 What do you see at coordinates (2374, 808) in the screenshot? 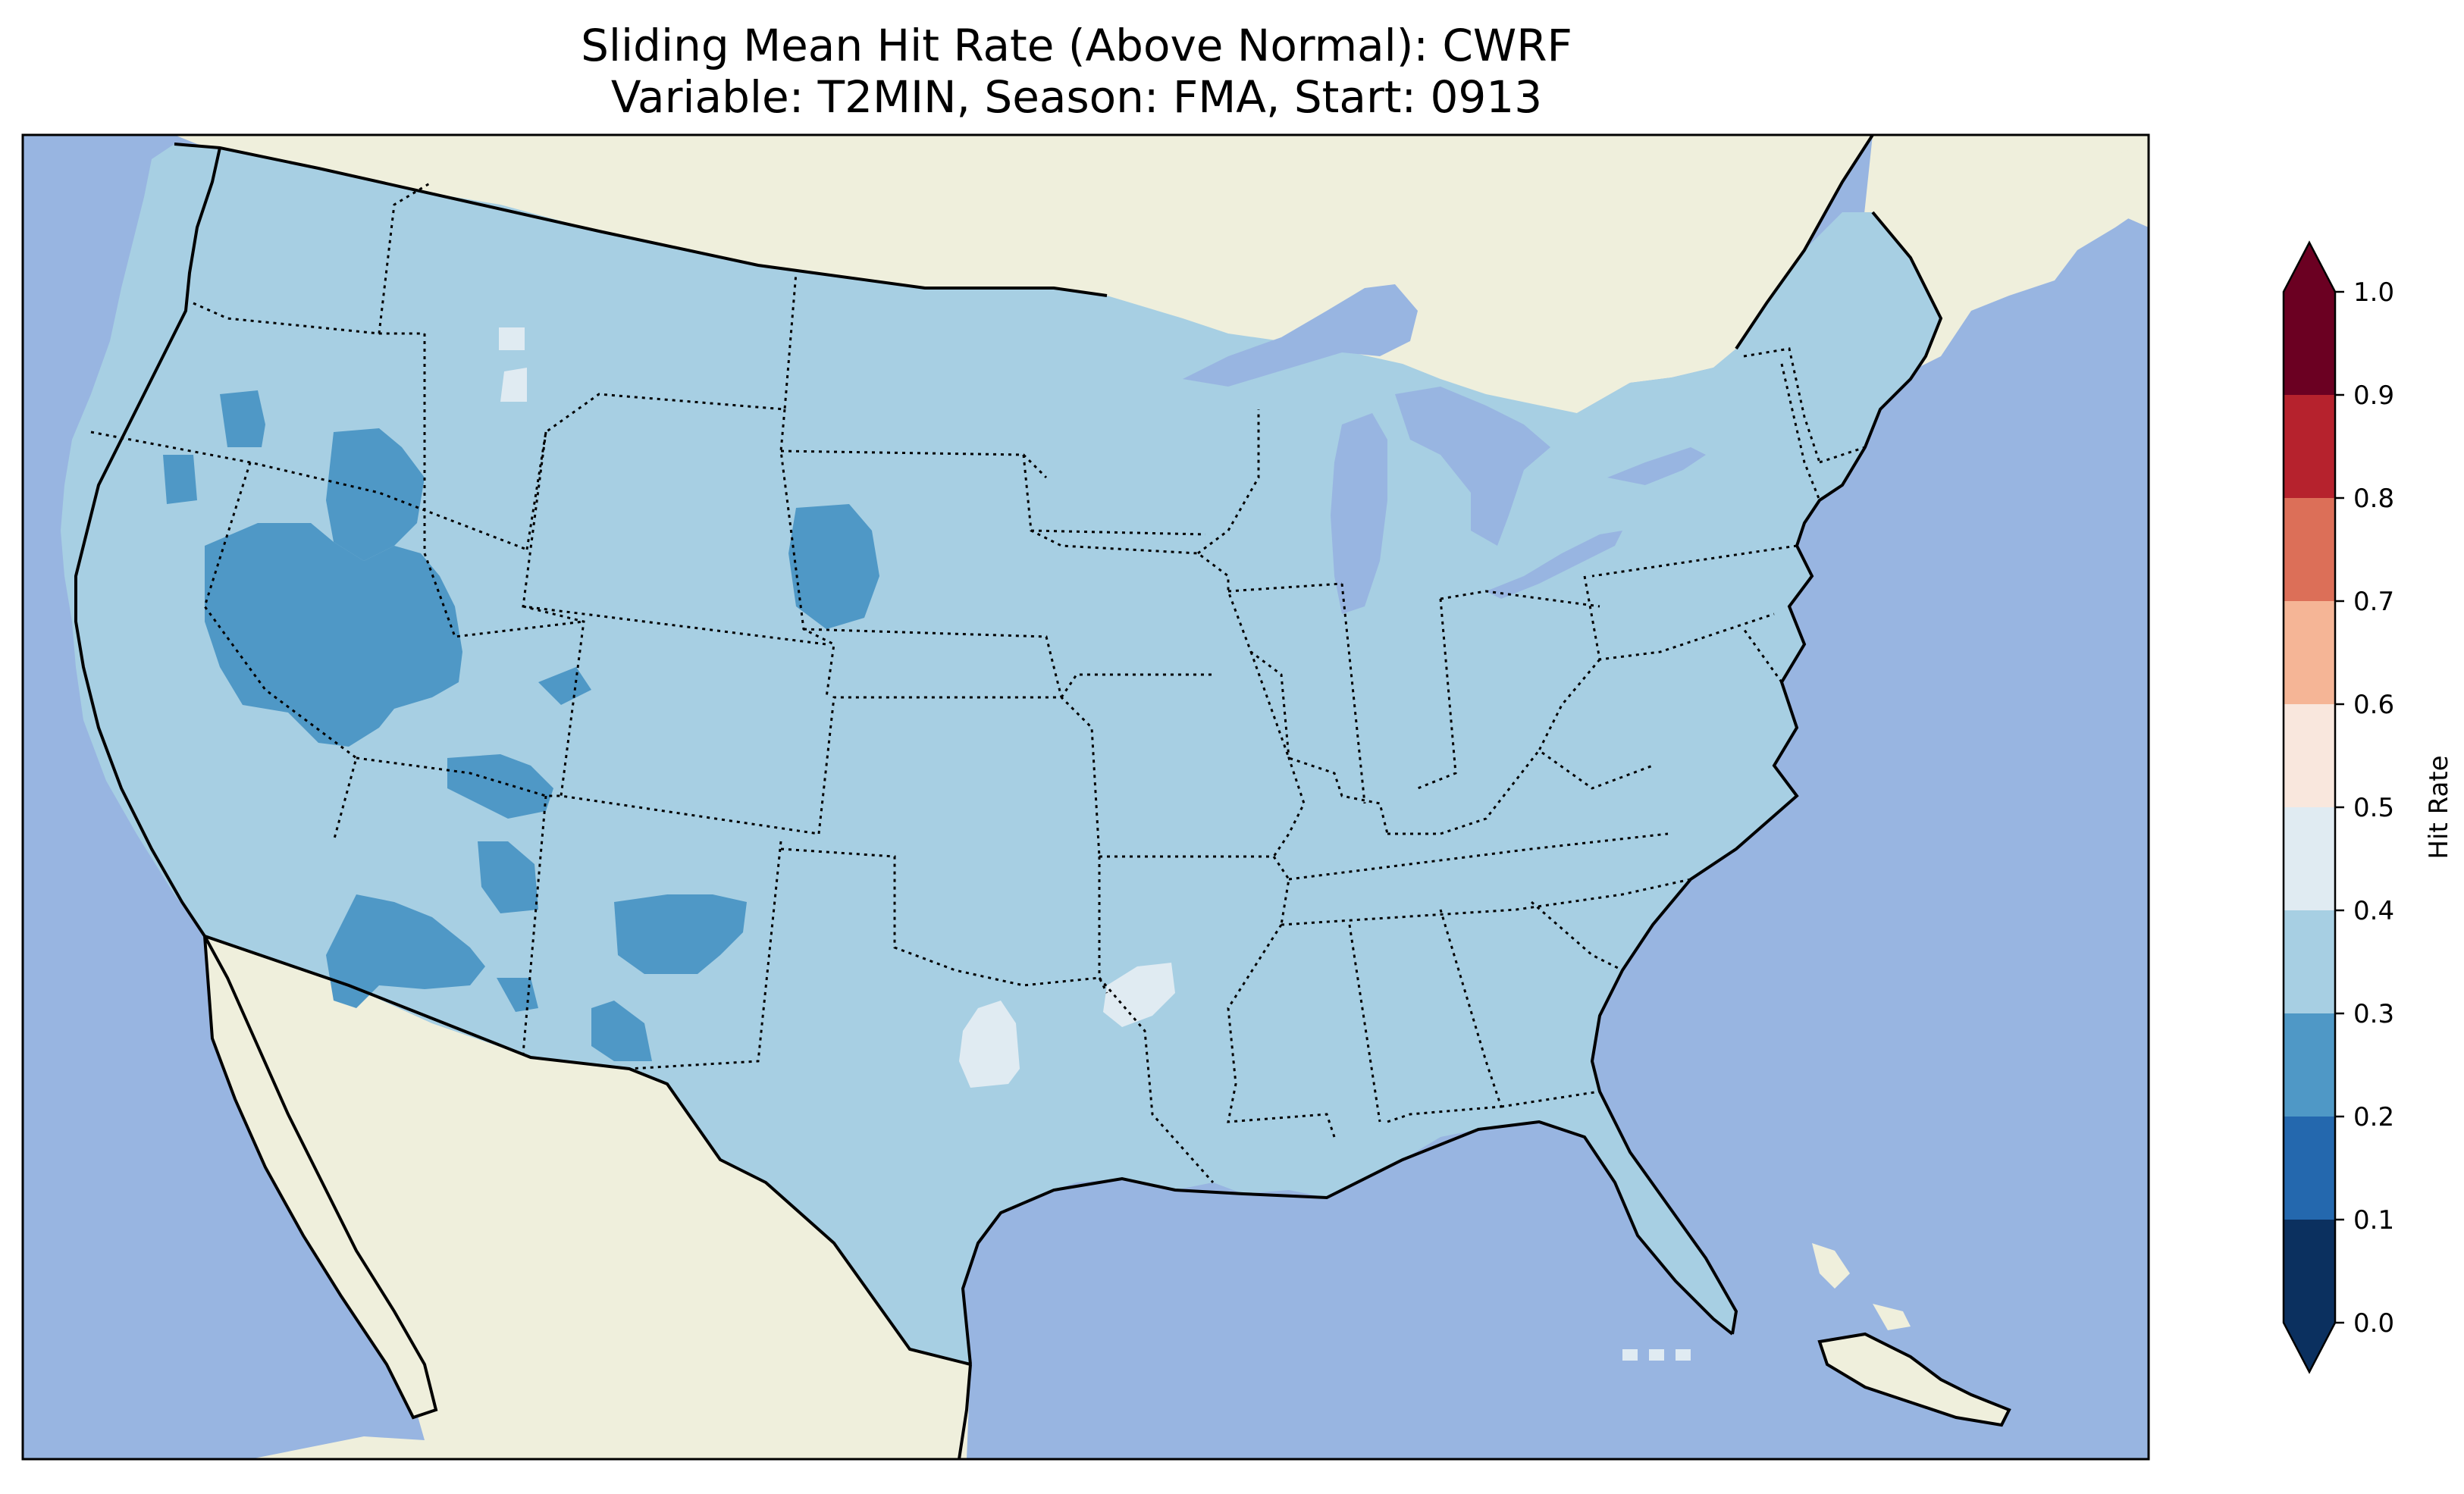
I see `colorbar-tick-label: 0.5` at bounding box center [2374, 808].